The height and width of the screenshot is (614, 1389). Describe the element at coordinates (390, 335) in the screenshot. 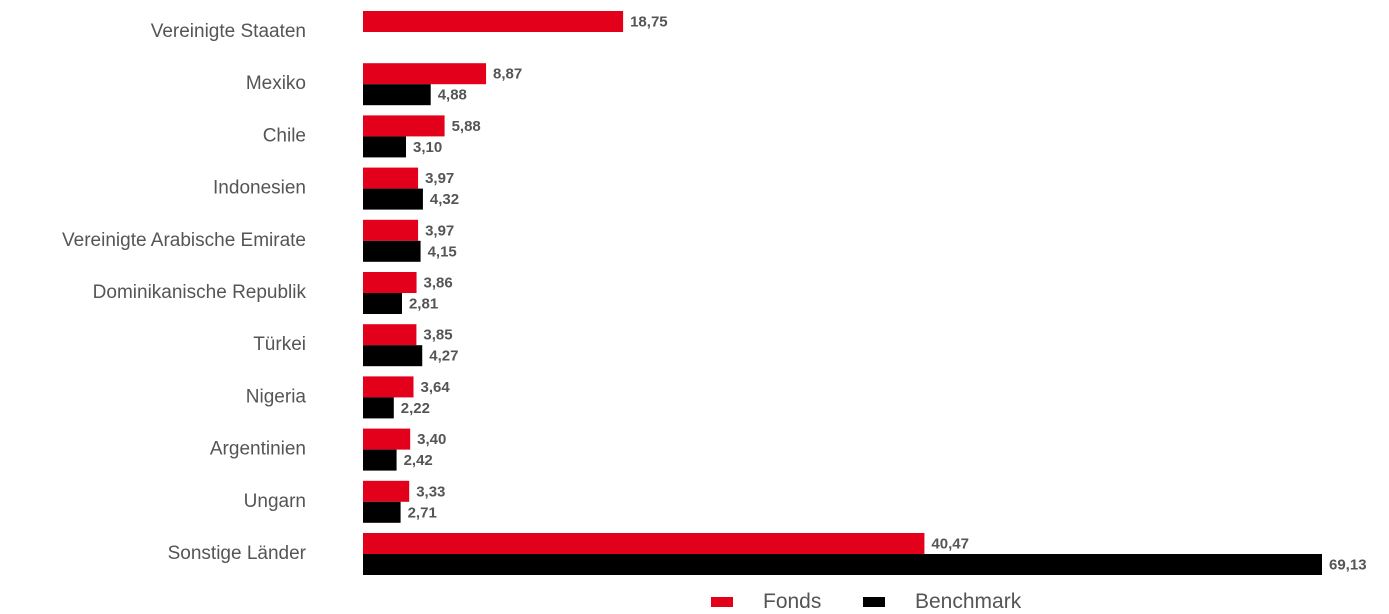

I see `bar-fonds-tuerkei` at that location.